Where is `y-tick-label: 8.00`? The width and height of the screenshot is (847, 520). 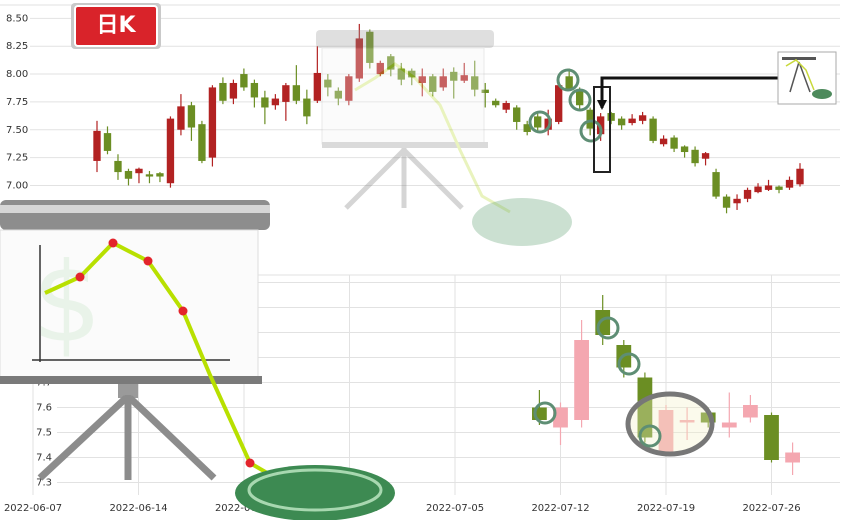
y-tick-label: 8.00 is located at coordinates (17, 74).